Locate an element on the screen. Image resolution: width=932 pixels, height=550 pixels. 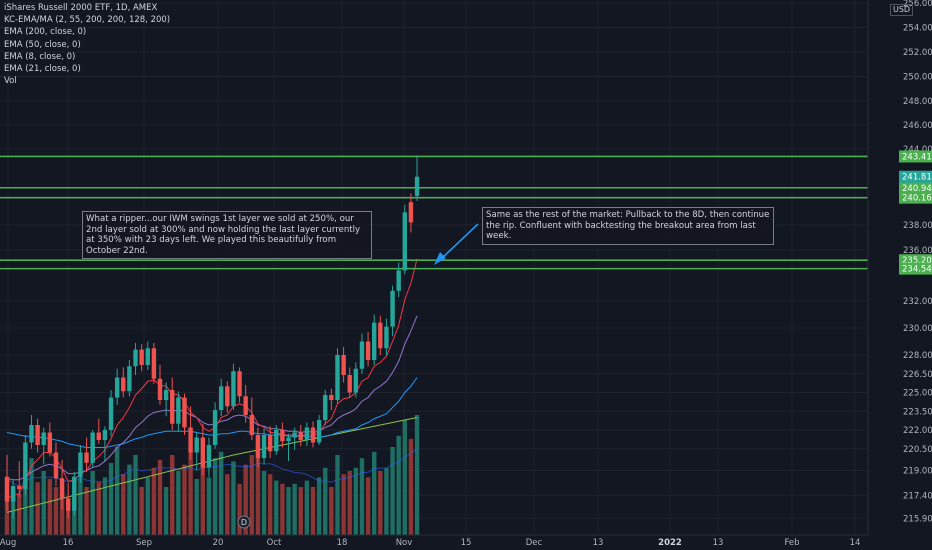
price-tick-label: 246.00 is located at coordinates (917, 126).